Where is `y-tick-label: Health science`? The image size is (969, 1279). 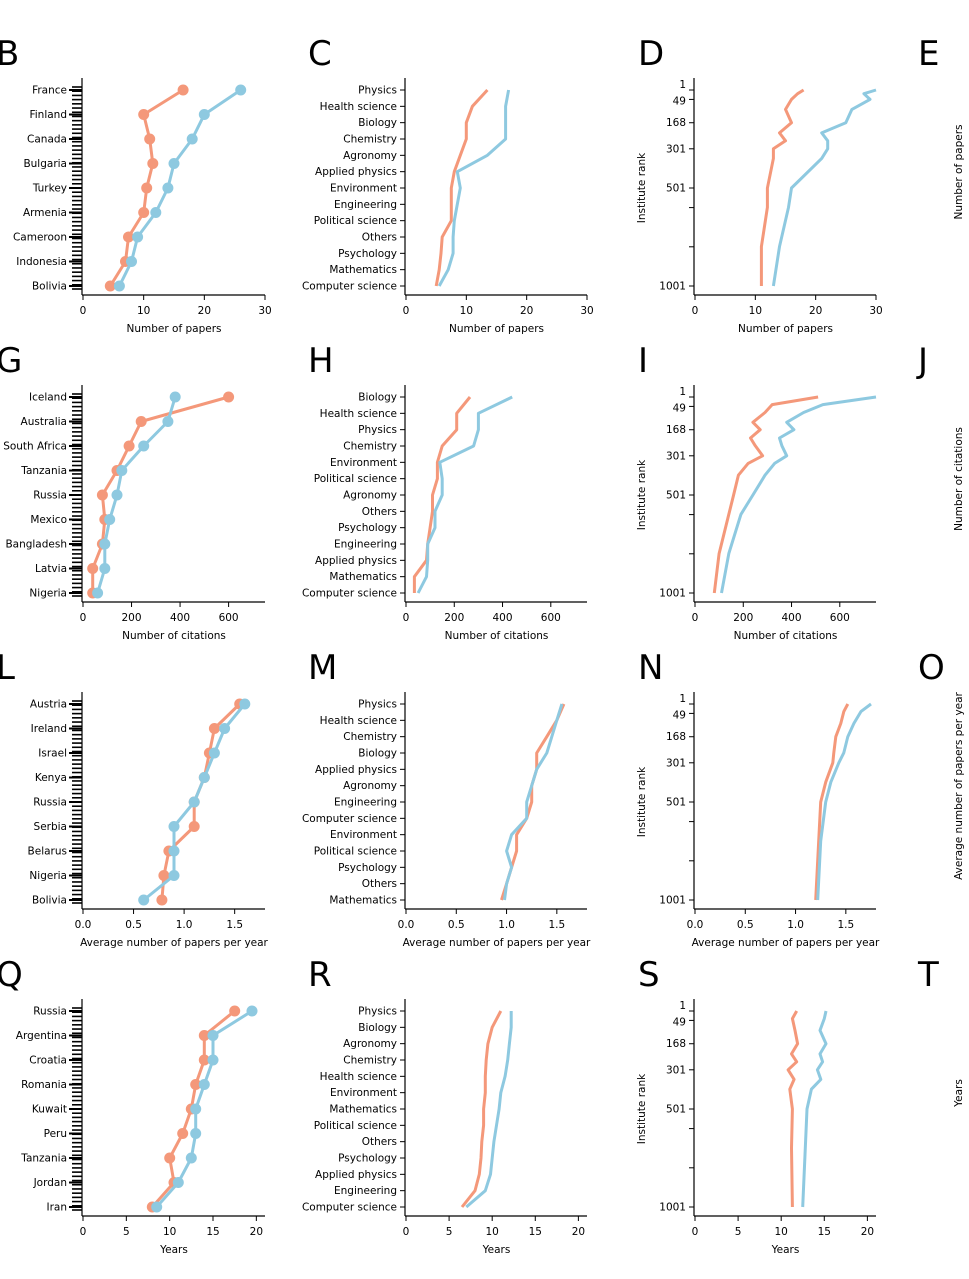 y-tick-label: Health science is located at coordinates (358, 107).